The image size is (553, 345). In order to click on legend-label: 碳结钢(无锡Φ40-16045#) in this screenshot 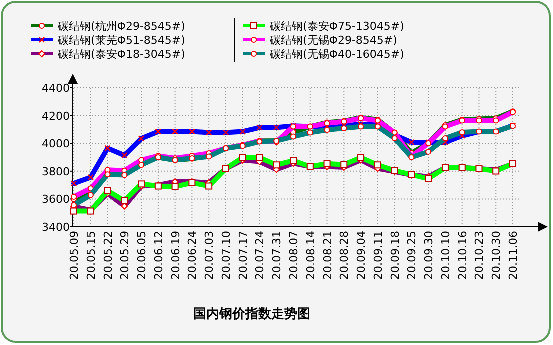, I will do `click(336, 54)`.